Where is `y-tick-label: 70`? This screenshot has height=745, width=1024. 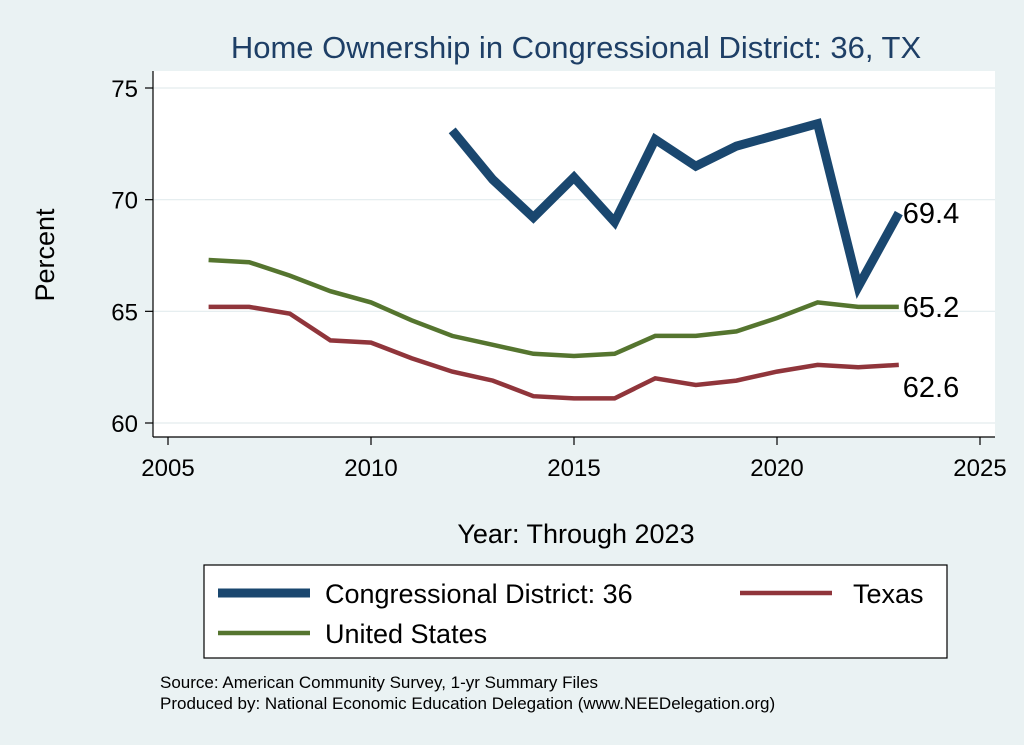 y-tick-label: 70 is located at coordinates (124, 201).